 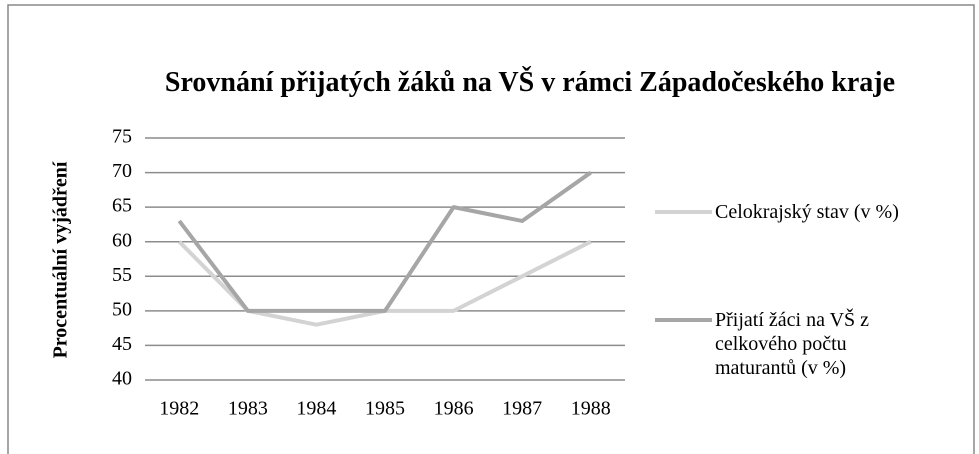 What do you see at coordinates (454, 409) in the screenshot?
I see `x-tick-label: 1986` at bounding box center [454, 409].